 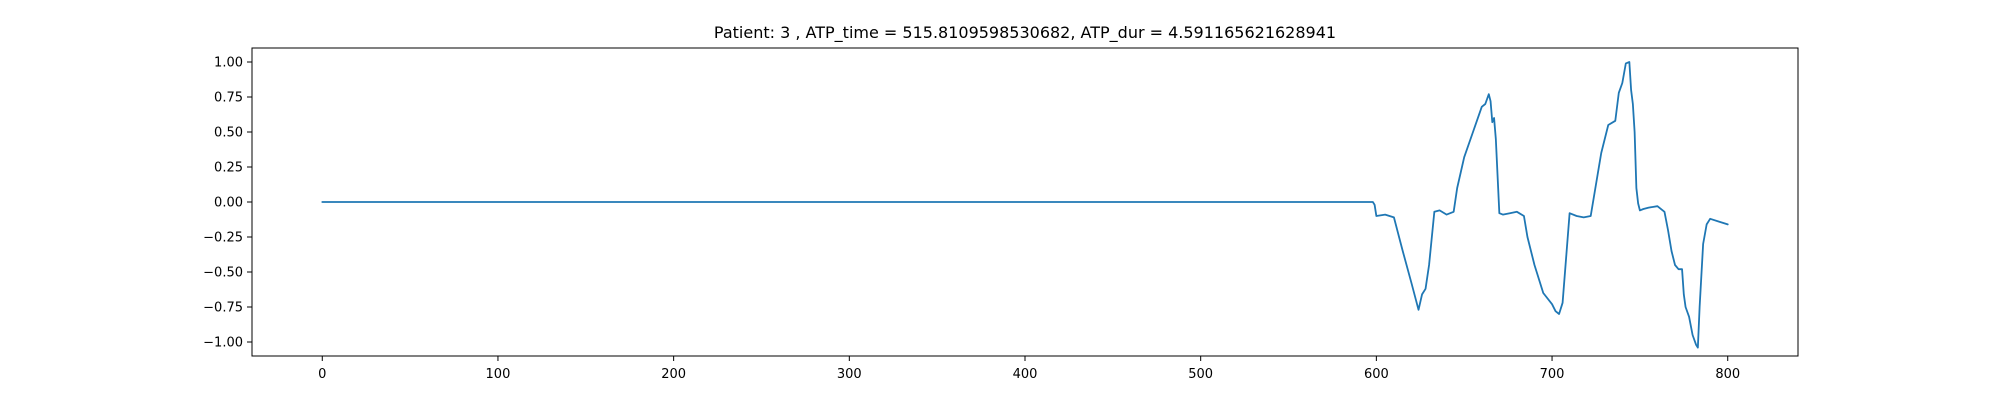 What do you see at coordinates (223, 343) in the screenshot?
I see `y-tick-label: −1.00` at bounding box center [223, 343].